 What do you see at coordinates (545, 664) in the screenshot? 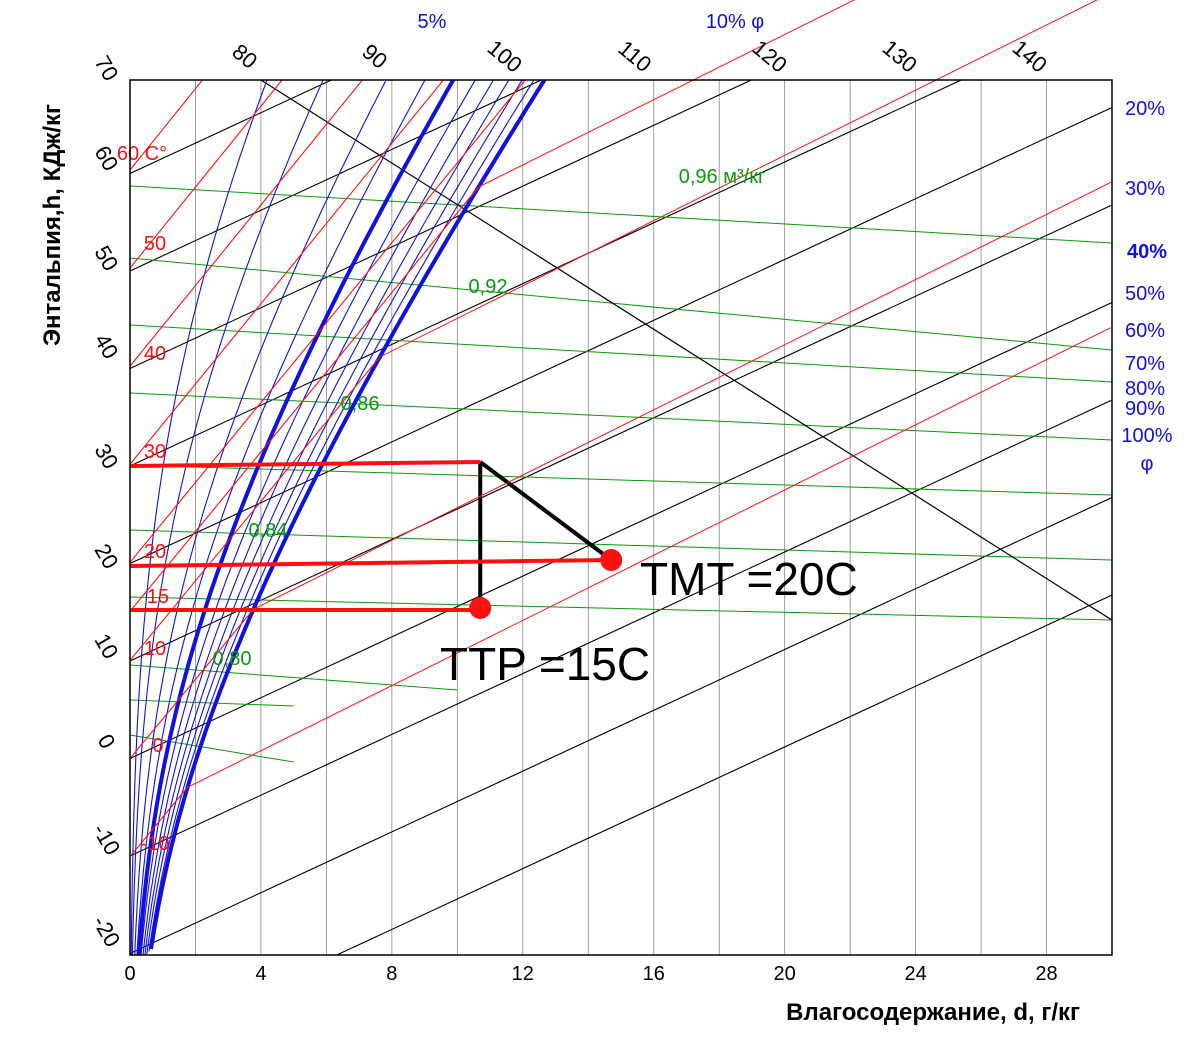
I see `dew-point-label: TTP =15C` at bounding box center [545, 664].